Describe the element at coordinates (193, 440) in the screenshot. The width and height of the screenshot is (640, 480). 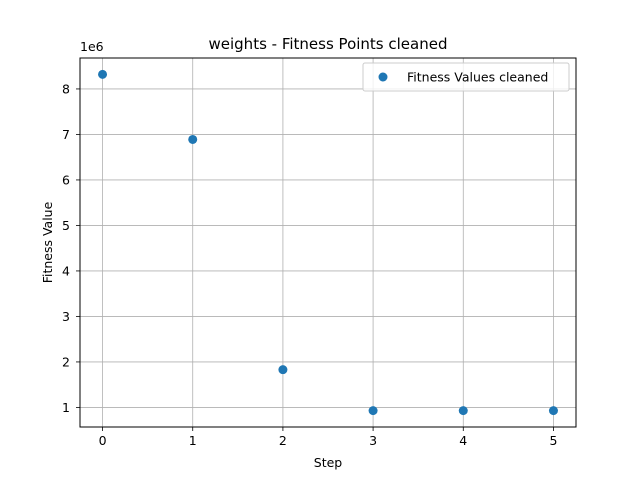
I see `x-tick-label: 1` at that location.